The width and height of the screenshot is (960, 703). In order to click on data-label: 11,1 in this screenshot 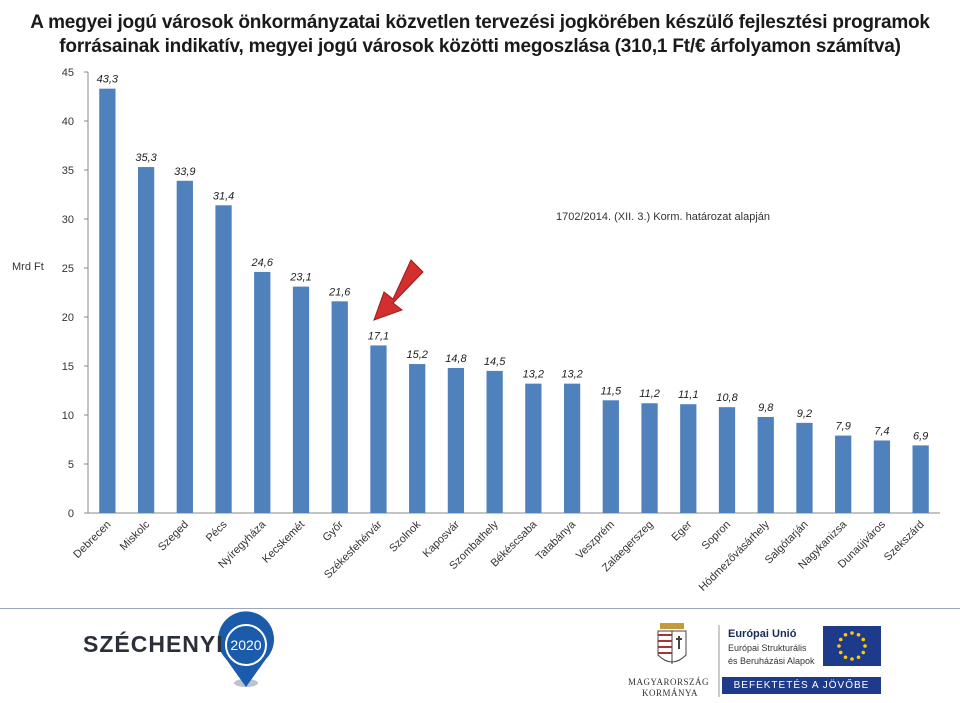, I will do `click(688, 395)`.